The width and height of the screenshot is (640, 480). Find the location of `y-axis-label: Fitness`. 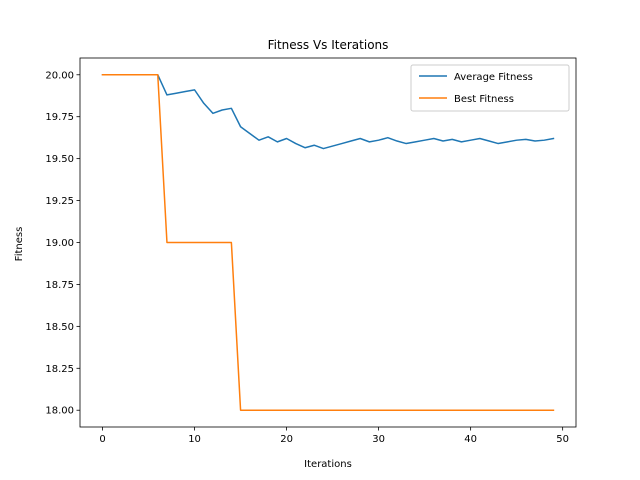

y-axis-label: Fitness is located at coordinates (19, 244).